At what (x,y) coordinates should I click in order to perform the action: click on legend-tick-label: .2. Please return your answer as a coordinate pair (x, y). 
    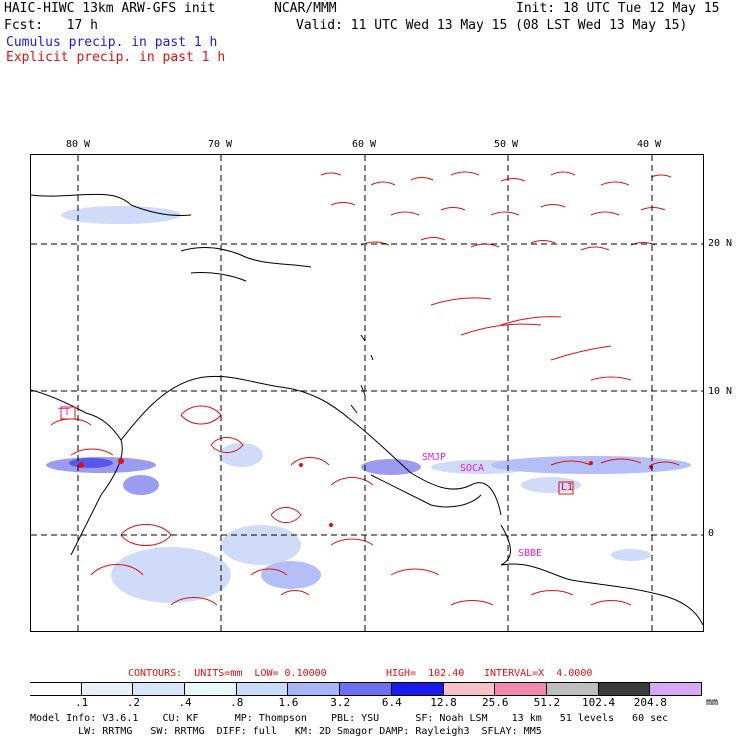
    Looking at the image, I should click on (133, 702).